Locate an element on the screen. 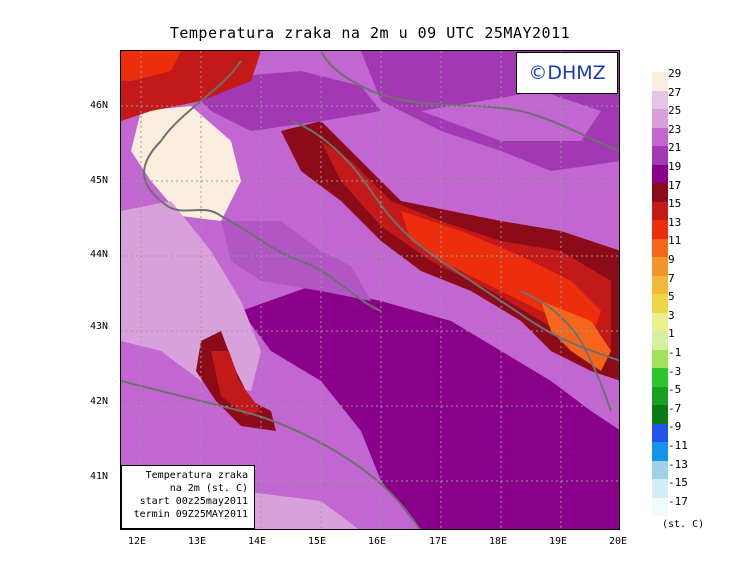  colorbar-label: 27 is located at coordinates (675, 92).